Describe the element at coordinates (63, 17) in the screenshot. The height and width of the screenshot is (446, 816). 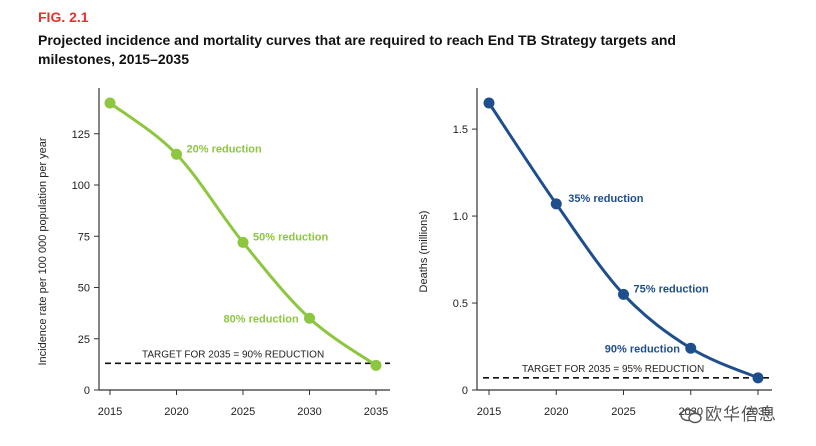
I see `figure-label: FIG. 2.1` at that location.